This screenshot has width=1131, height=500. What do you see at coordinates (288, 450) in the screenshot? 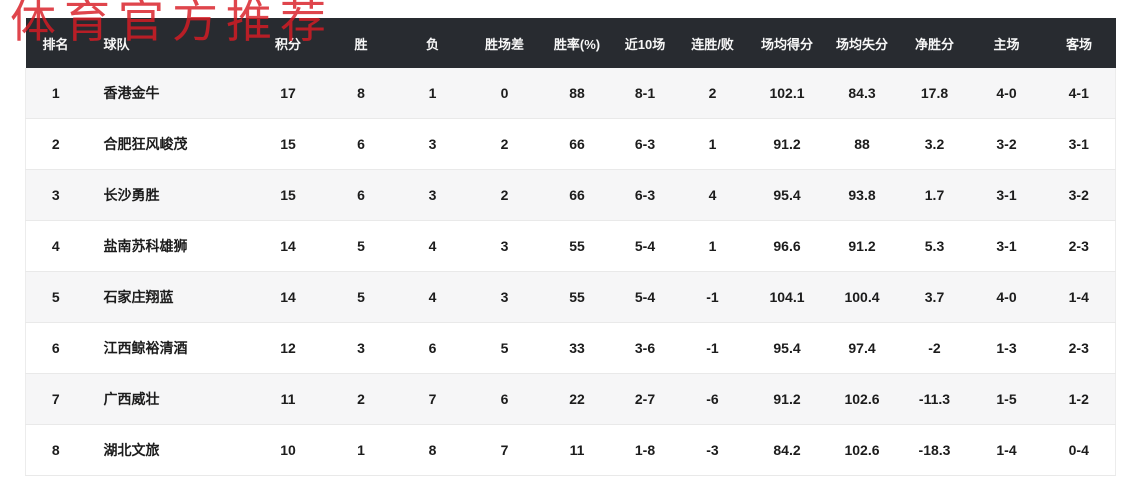
I see `stat-cell: 10` at bounding box center [288, 450].